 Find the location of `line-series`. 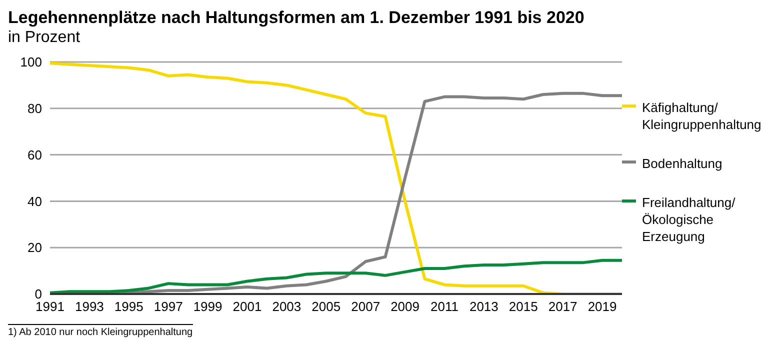

line-series is located at coordinates (336, 276).